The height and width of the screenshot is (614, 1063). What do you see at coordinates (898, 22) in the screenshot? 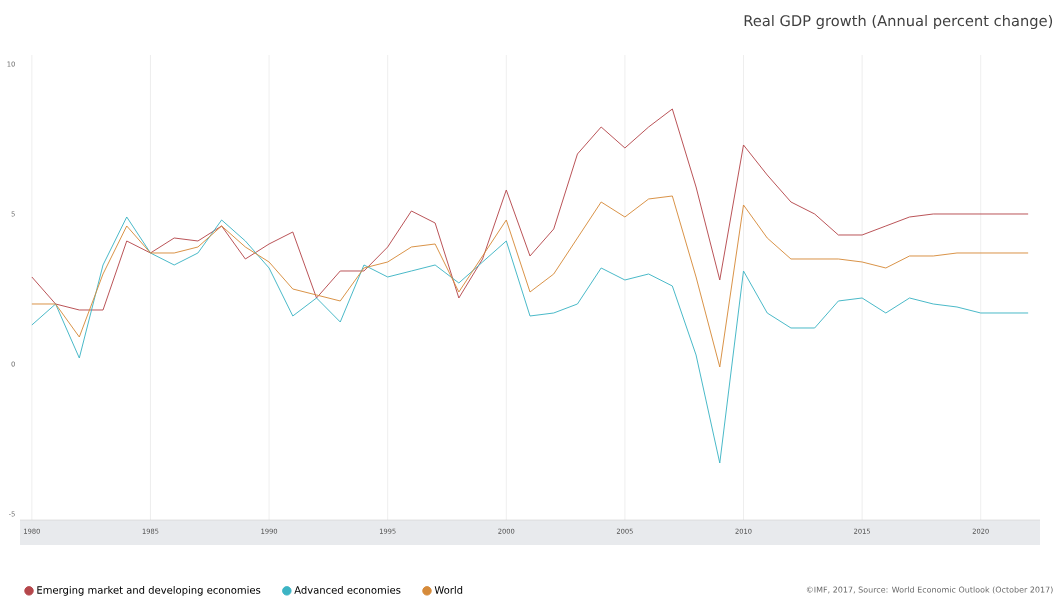
I see `chart-title: Real GDP growth (Annual percent change)` at bounding box center [898, 22].